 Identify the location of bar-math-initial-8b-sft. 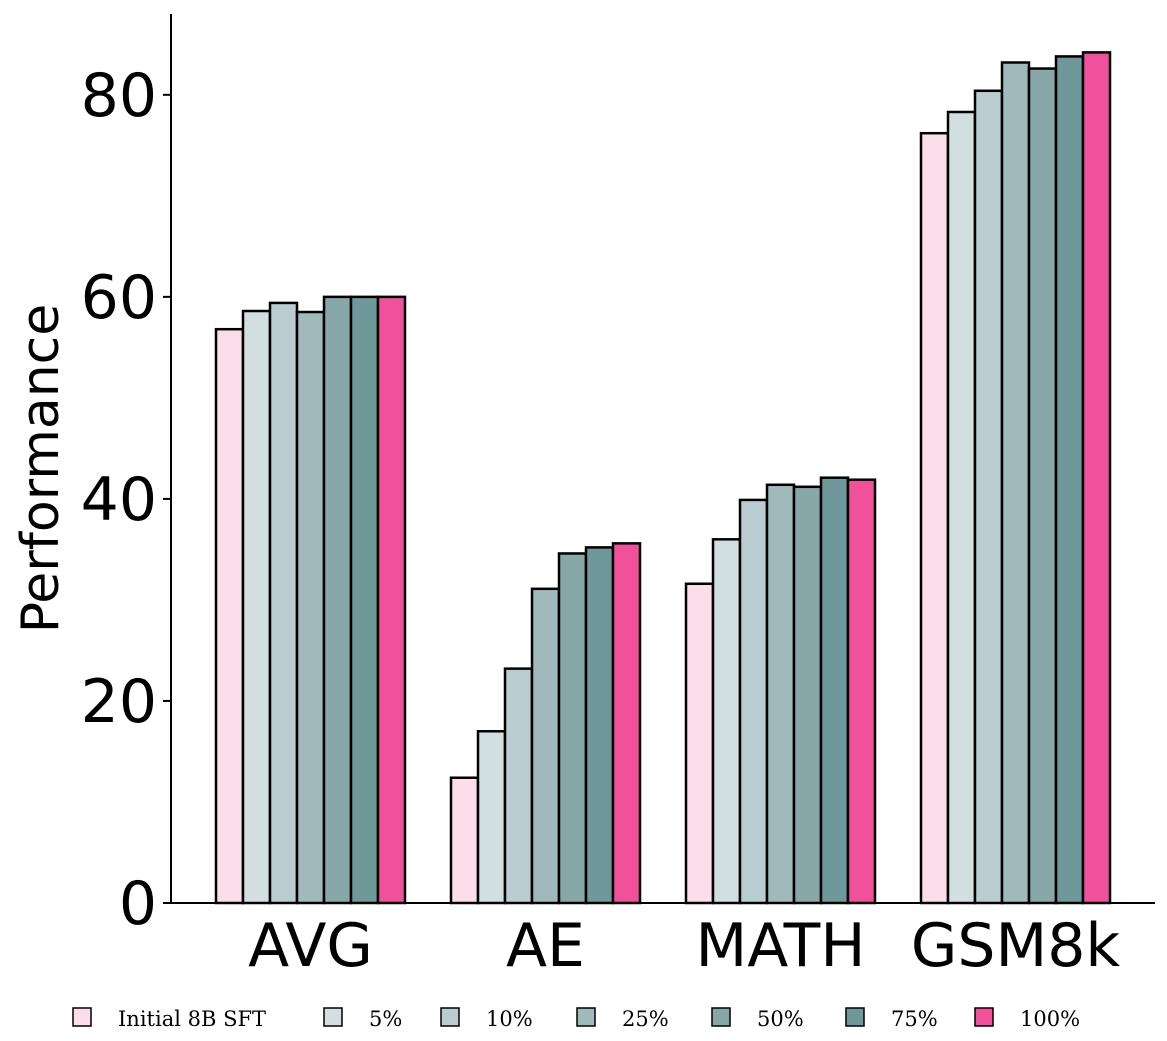
(699, 743).